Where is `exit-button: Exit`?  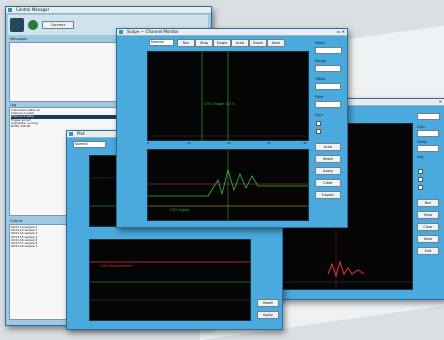 exit-button: Exit is located at coordinates (428, 251).